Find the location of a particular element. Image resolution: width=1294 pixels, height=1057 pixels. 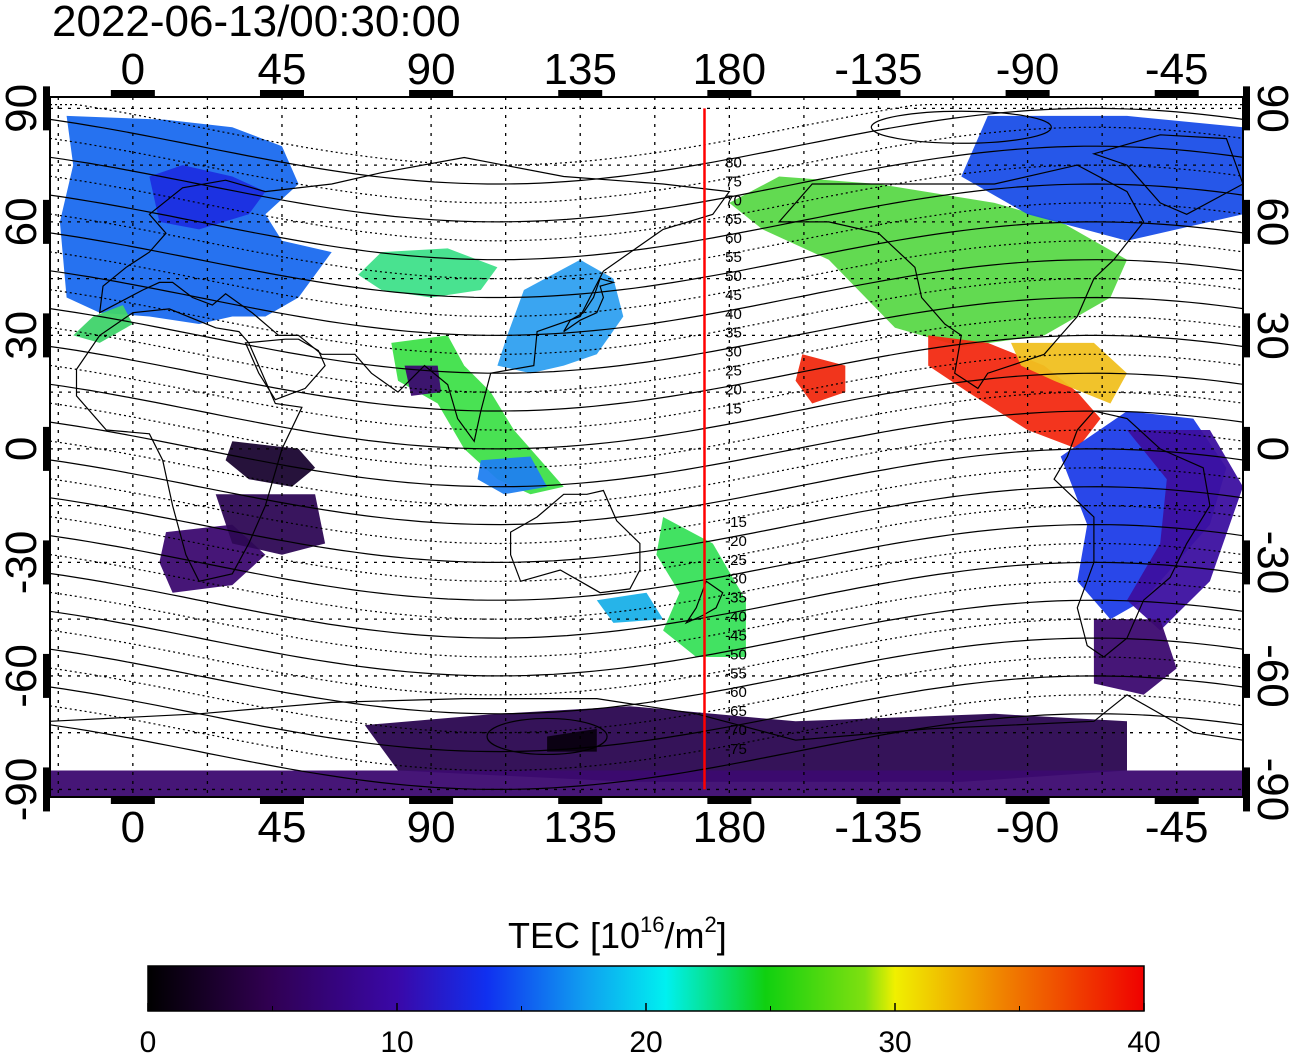

tec-region-patagonia-purple is located at coordinates (1135, 657).